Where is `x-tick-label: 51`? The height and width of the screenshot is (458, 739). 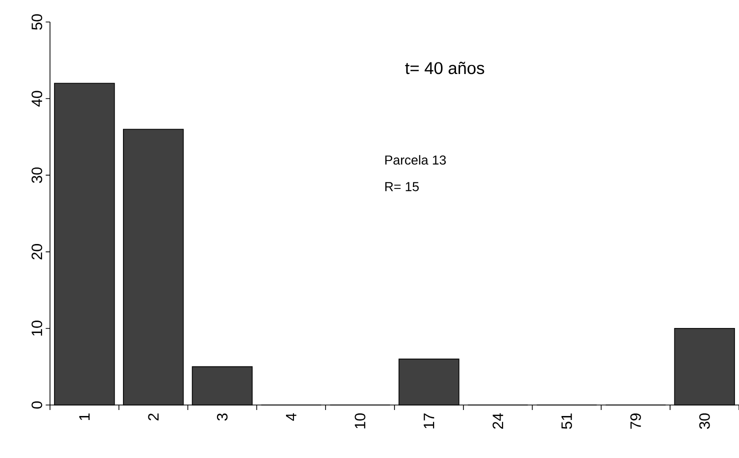
x-tick-label: 51 is located at coordinates (567, 421).